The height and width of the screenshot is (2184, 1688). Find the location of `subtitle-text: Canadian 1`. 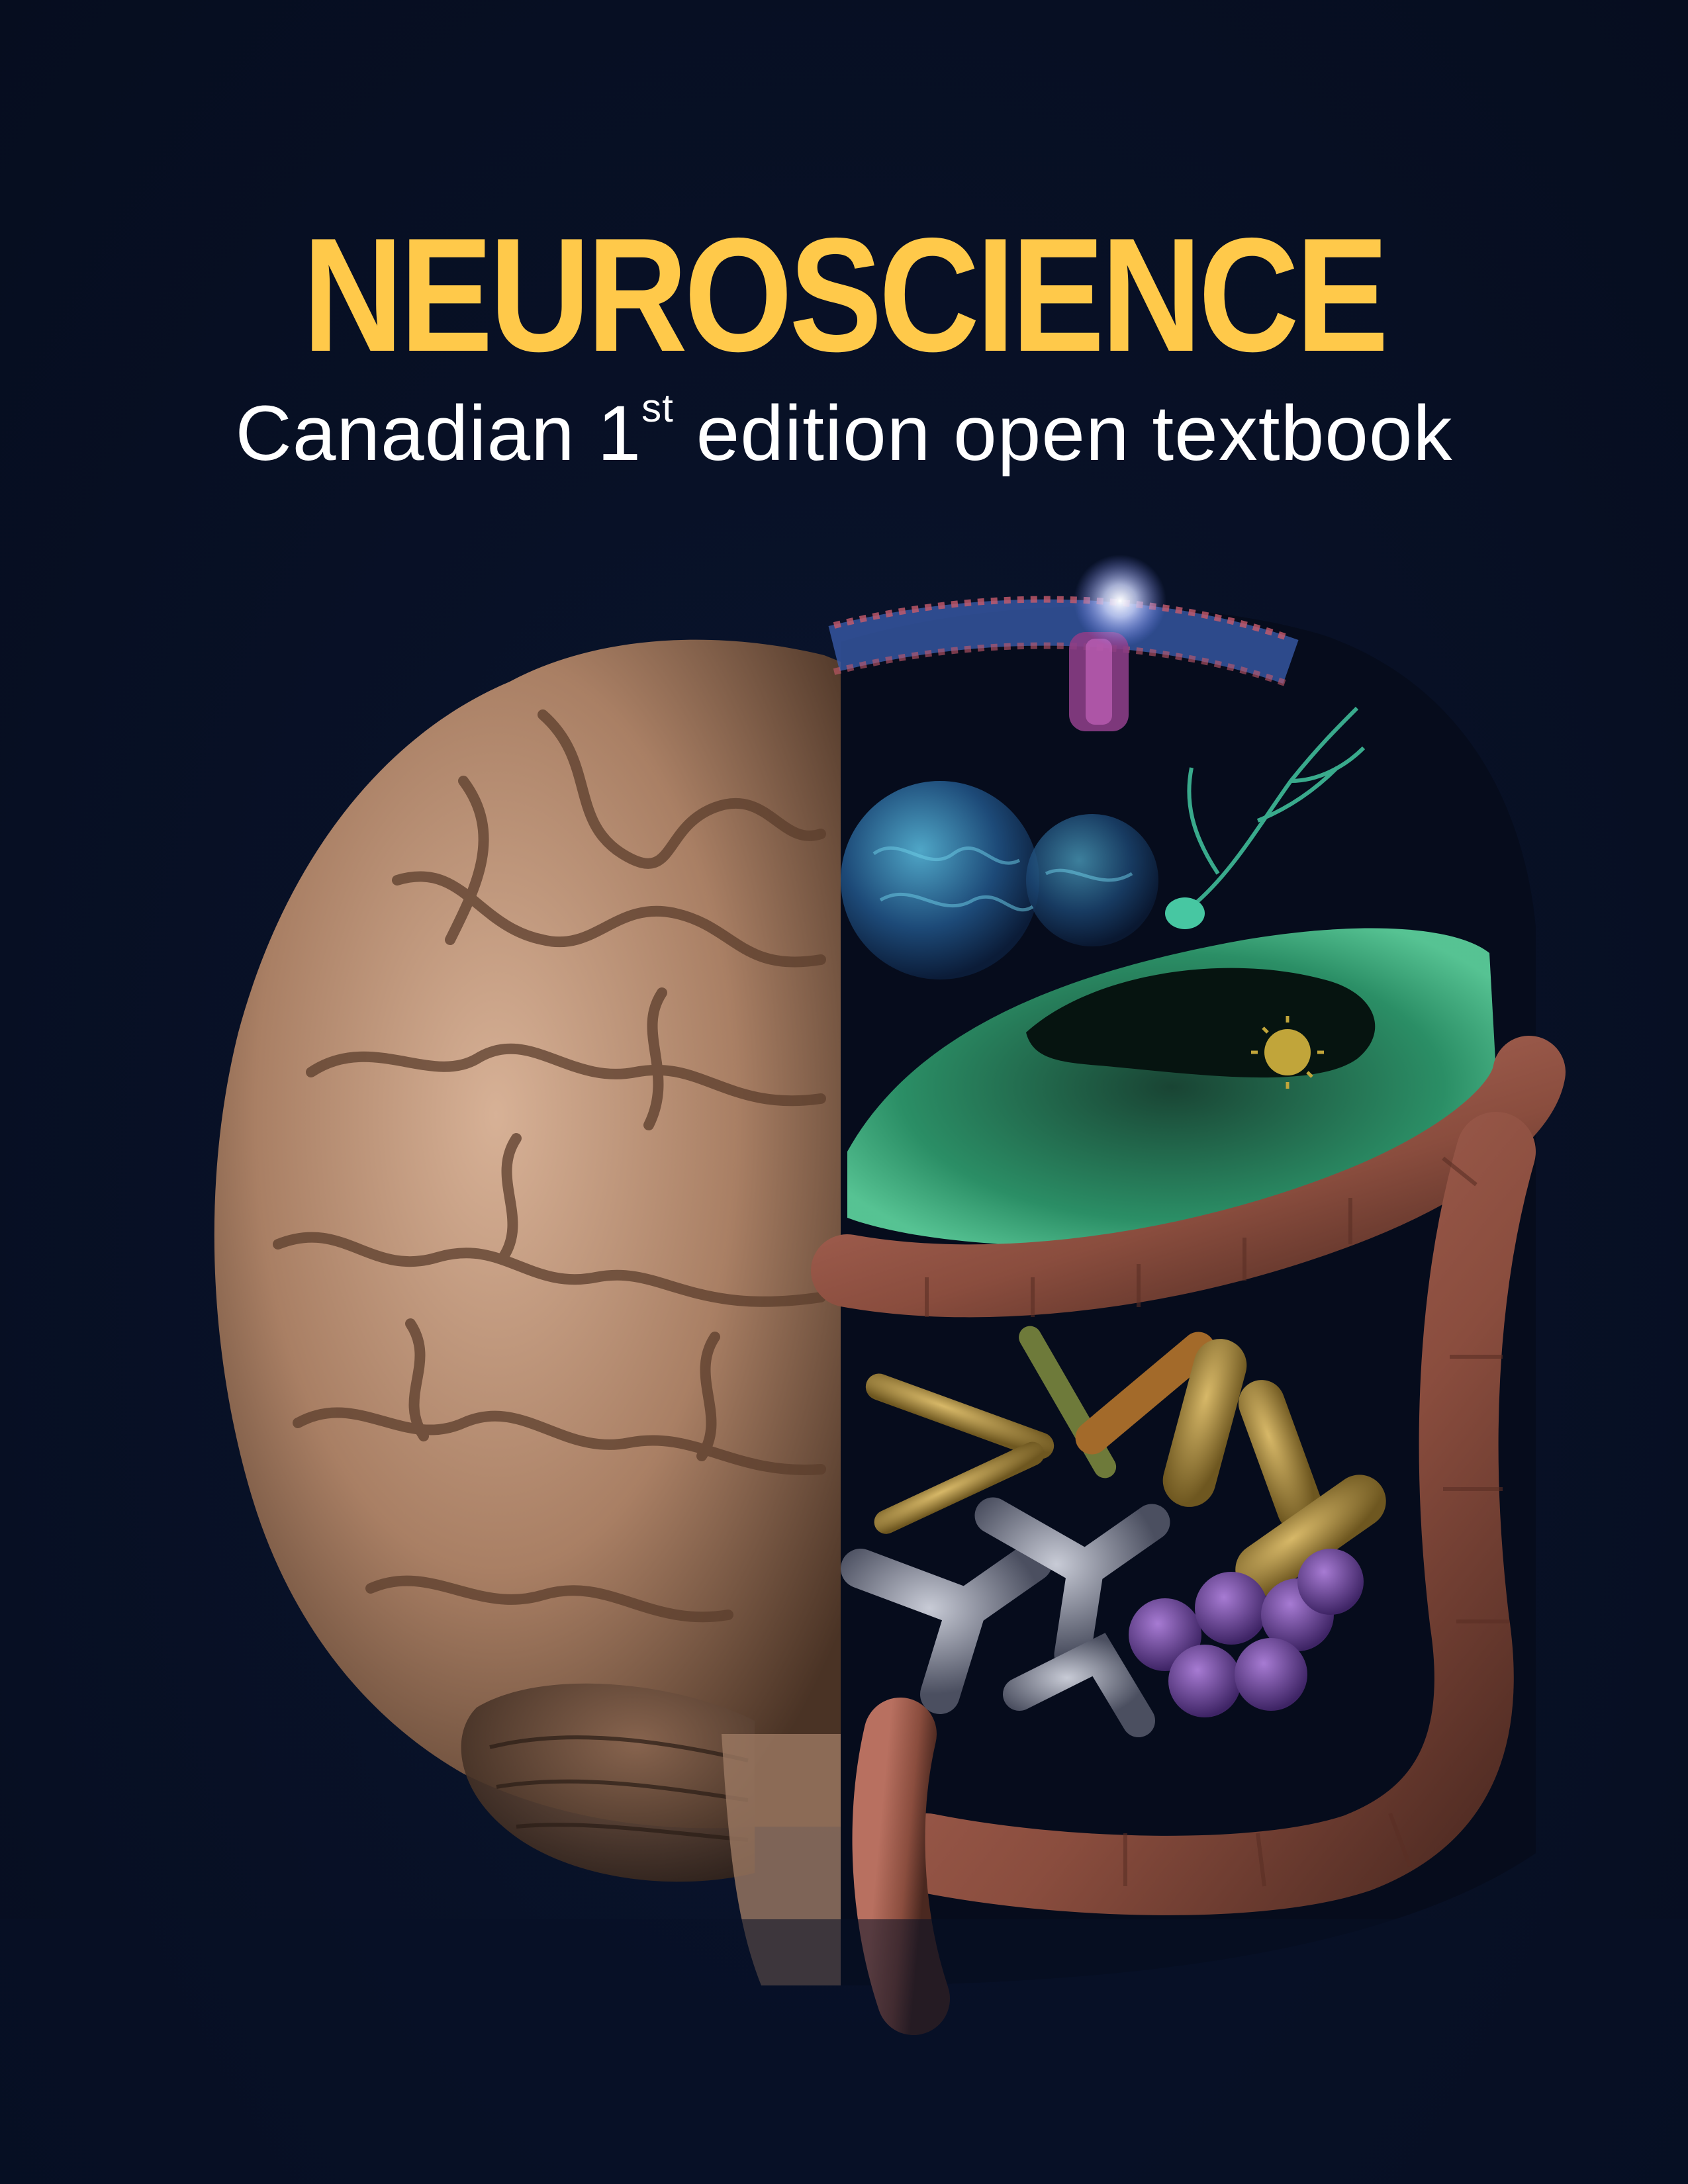

subtitle-text: Canadian 1 is located at coordinates (438, 434).